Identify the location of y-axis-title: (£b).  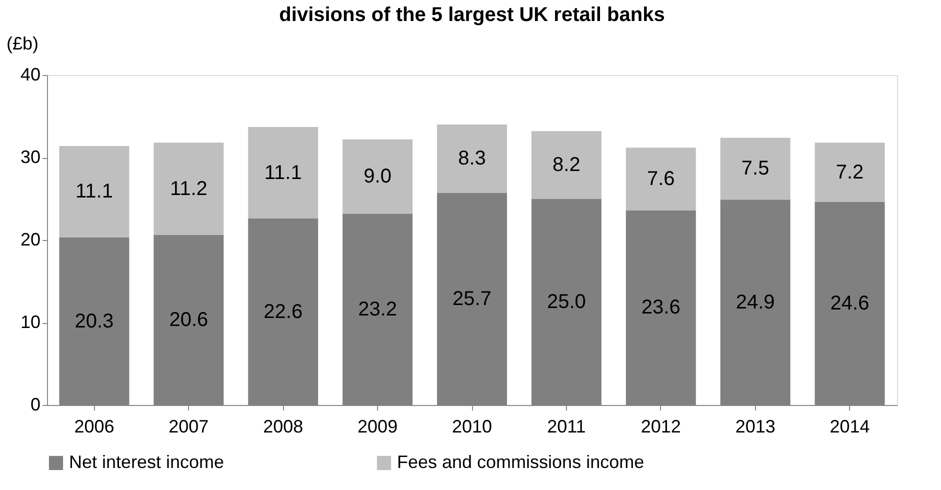
(22, 44).